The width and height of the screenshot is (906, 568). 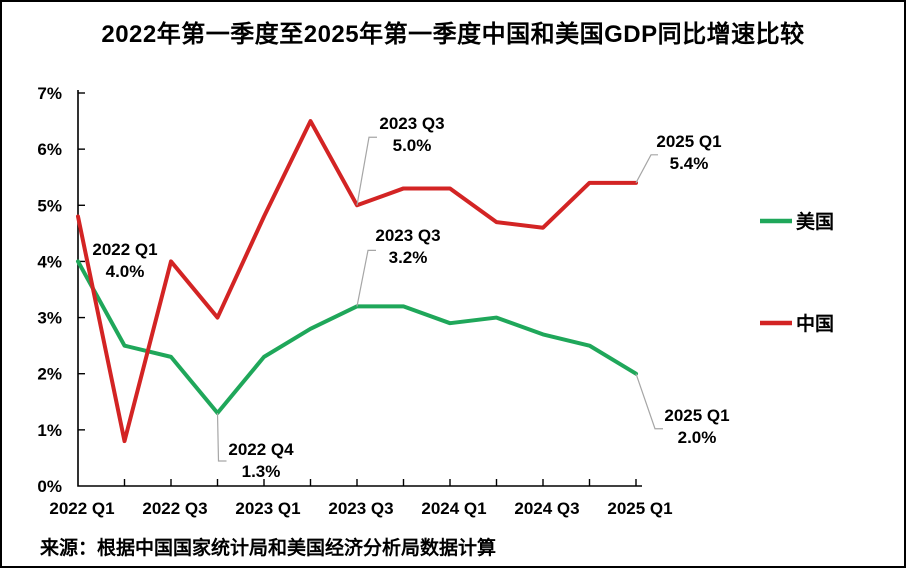 I want to click on source-note: 来源：根据中国国家统计局和美国经济分析局数据计算, so click(x=268, y=548).